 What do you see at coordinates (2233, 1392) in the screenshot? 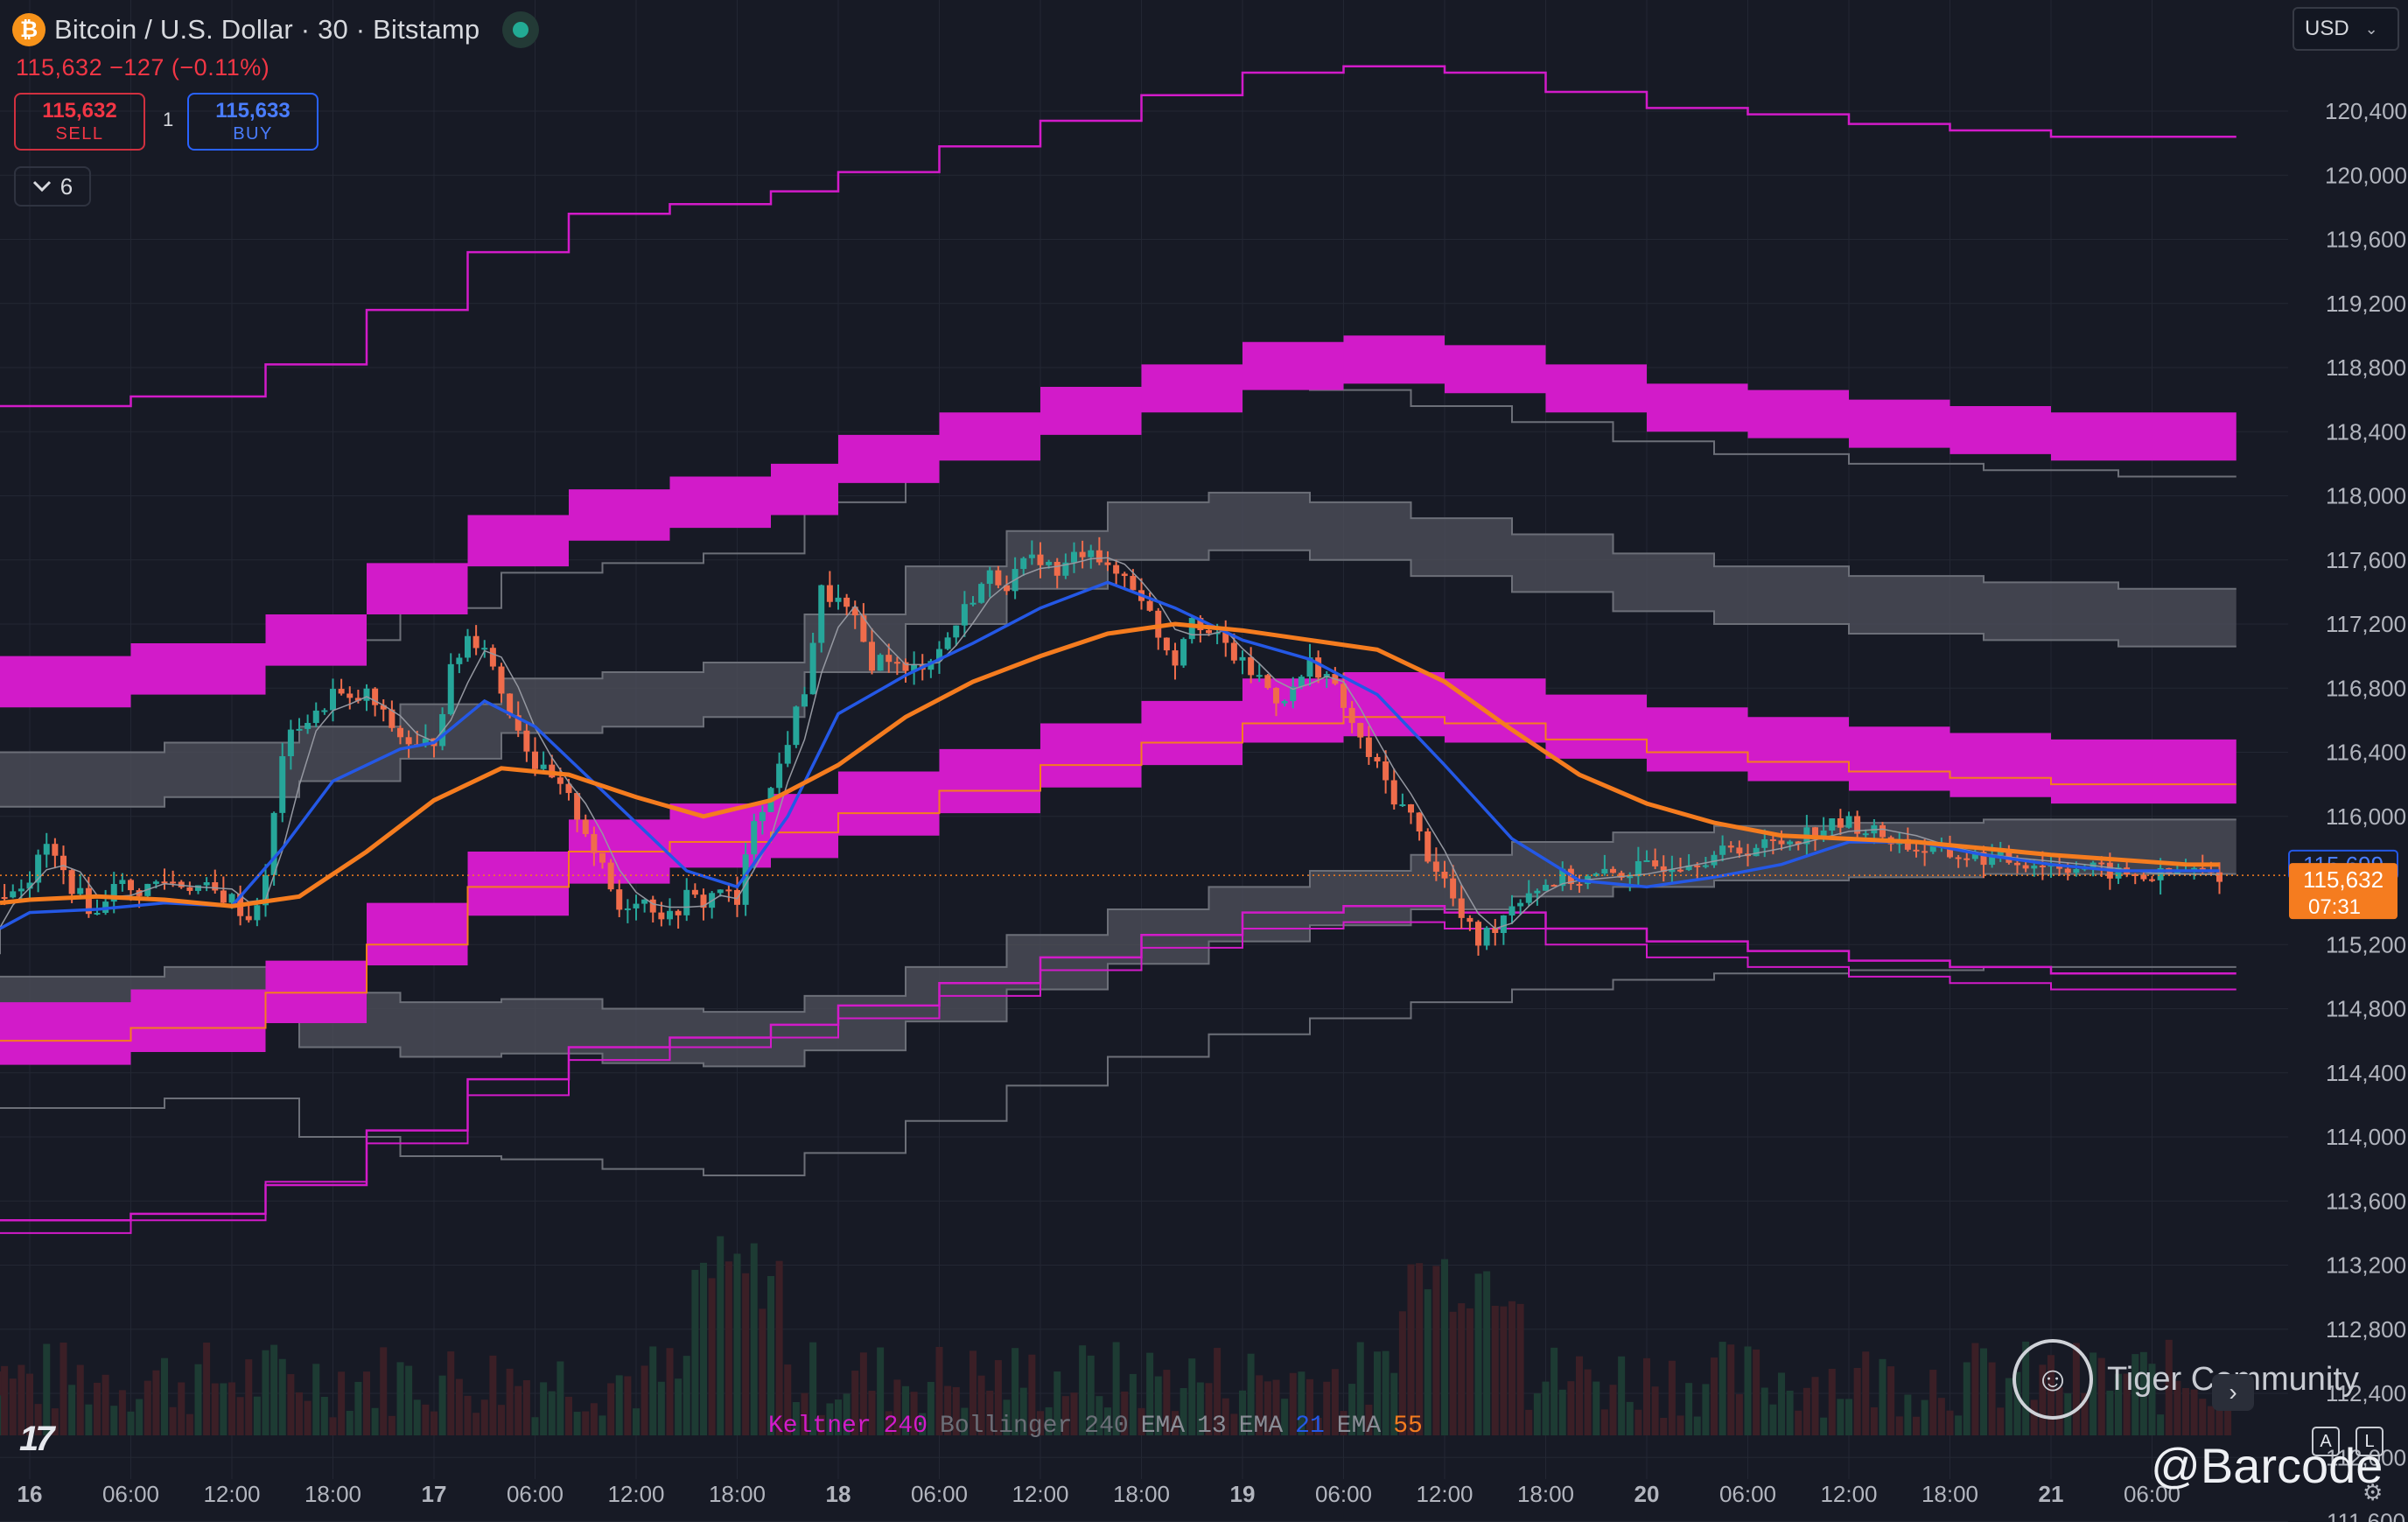
I see `scroll-to-realtime-button: ›` at bounding box center [2233, 1392].